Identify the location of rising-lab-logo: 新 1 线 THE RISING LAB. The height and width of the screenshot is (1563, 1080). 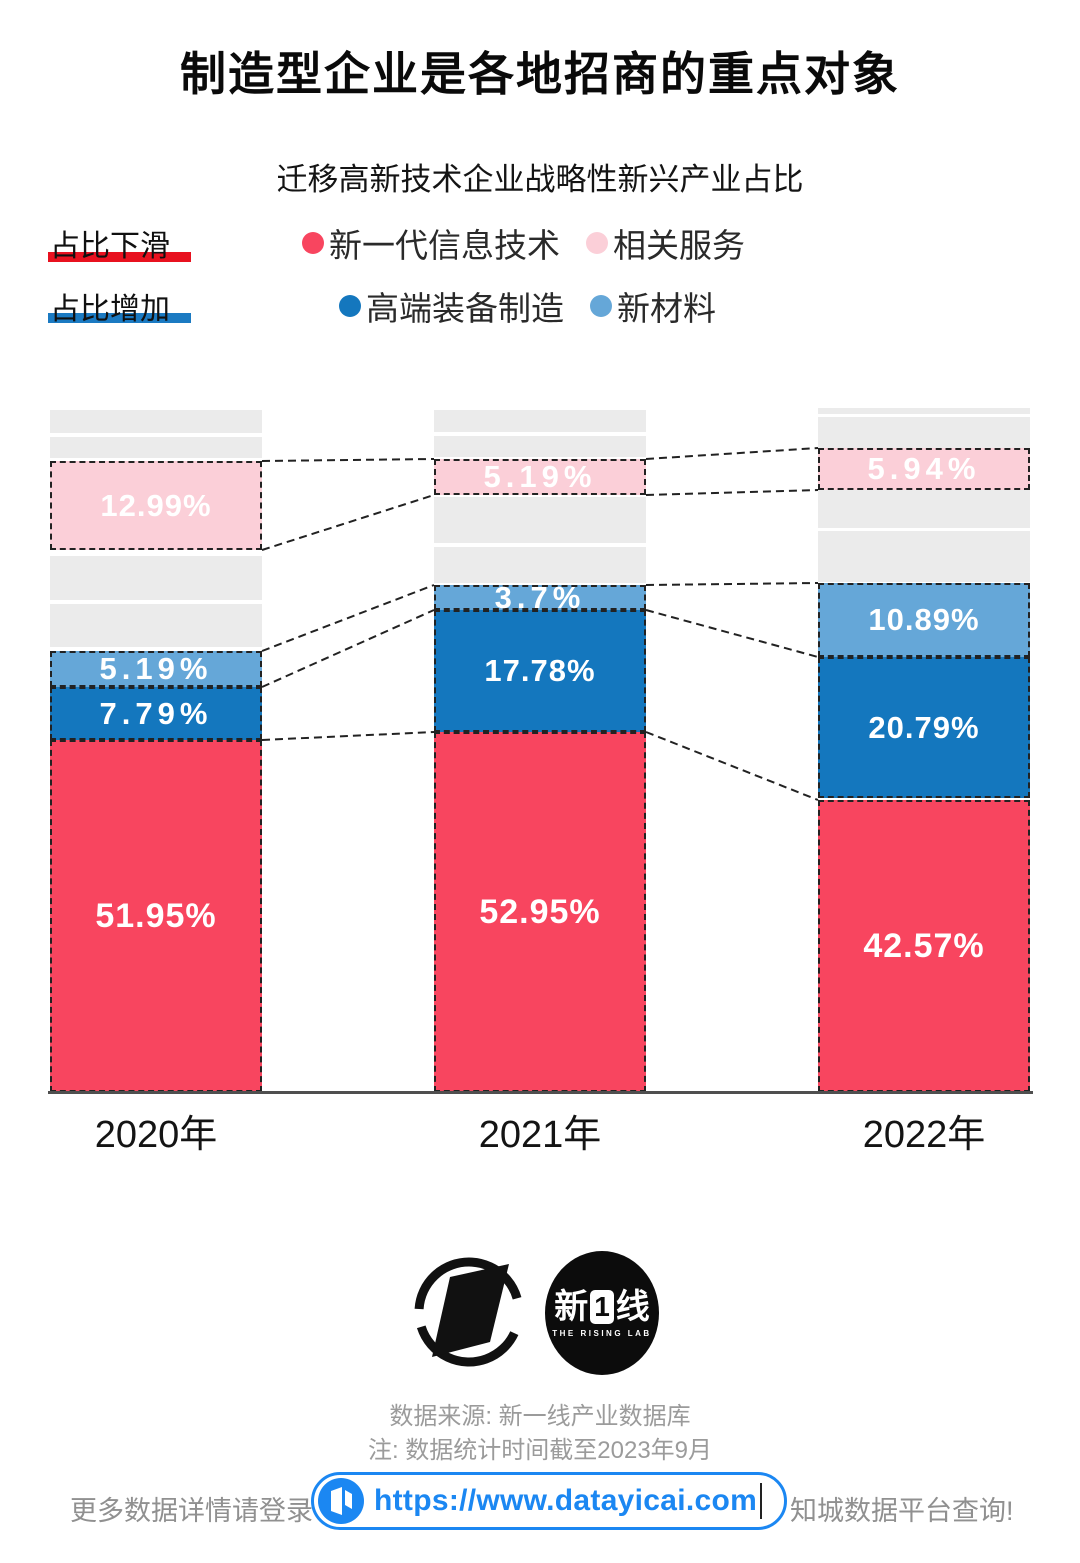
(602, 1313).